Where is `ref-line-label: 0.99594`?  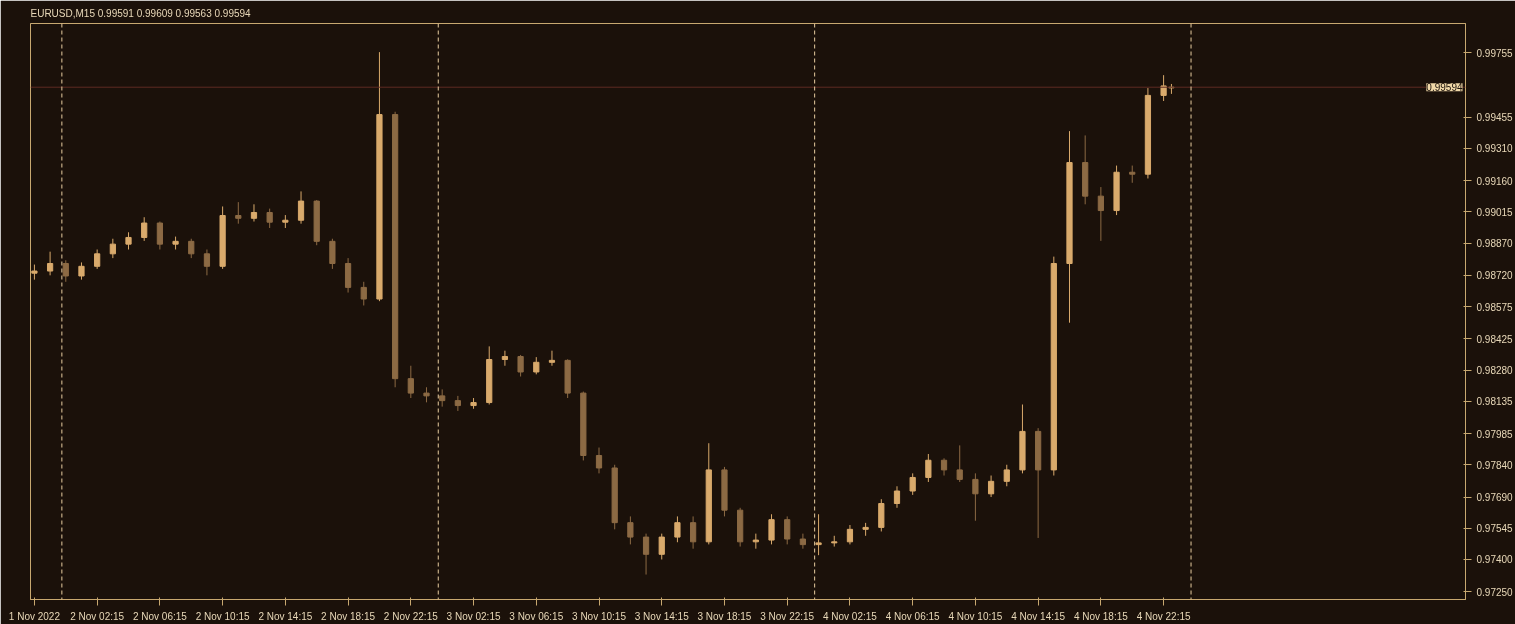 ref-line-label: 0.99594 is located at coordinates (1444, 88).